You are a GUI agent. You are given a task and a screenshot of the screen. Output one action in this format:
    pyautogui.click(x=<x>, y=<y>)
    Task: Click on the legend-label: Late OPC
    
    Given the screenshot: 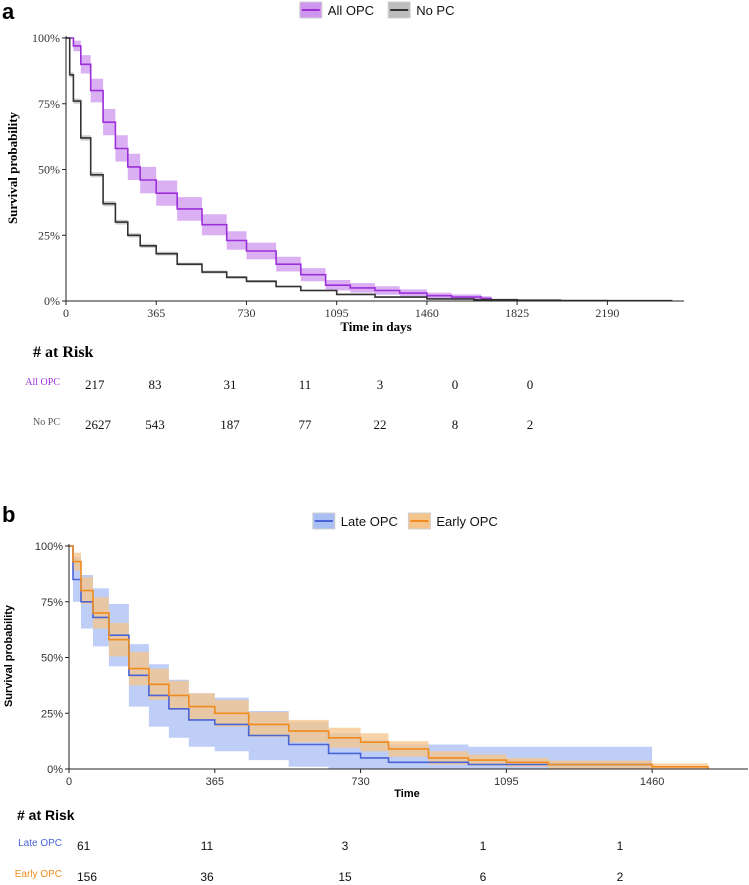 What is the action you would take?
    pyautogui.click(x=369, y=521)
    